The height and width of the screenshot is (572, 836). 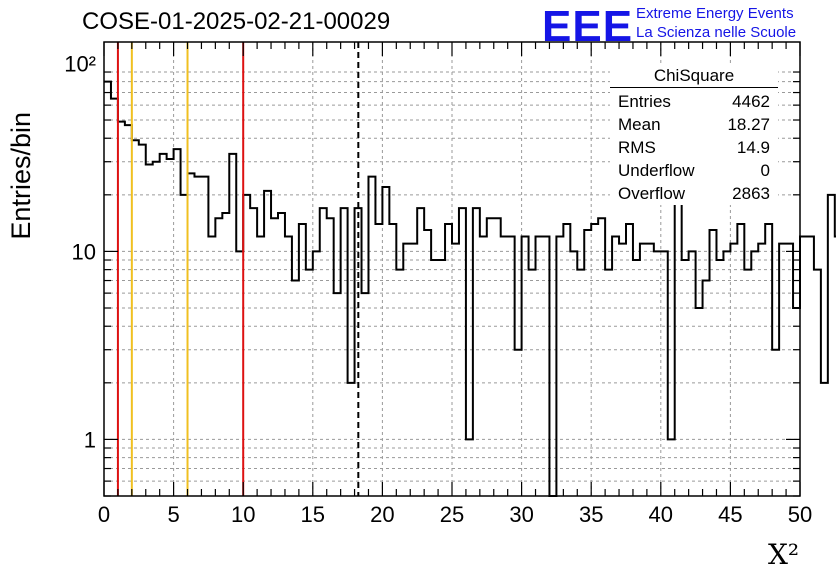 What do you see at coordinates (637, 147) in the screenshot?
I see `stats-label: RMS` at bounding box center [637, 147].